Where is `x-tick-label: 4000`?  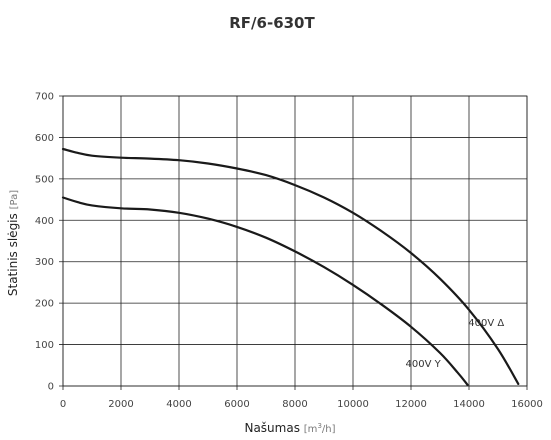
x-tick-label: 4000 is located at coordinates (178, 404).